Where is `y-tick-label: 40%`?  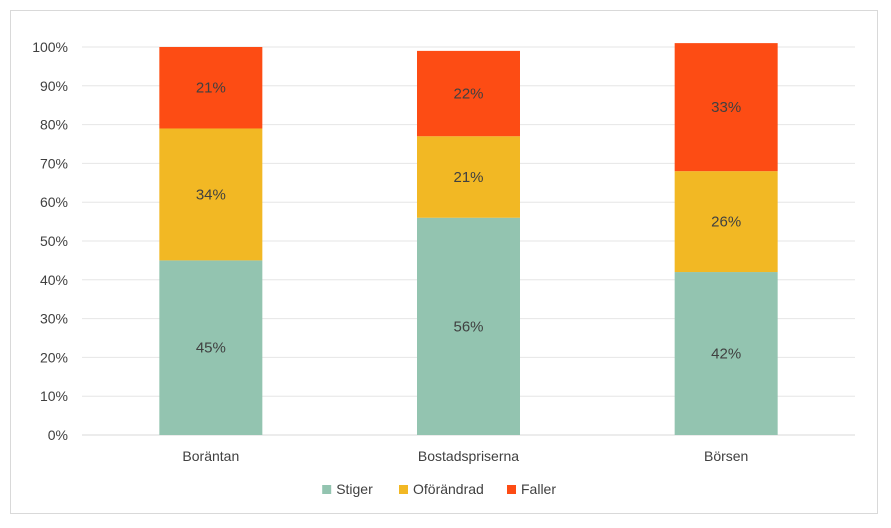 y-tick-label: 40% is located at coordinates (54, 280).